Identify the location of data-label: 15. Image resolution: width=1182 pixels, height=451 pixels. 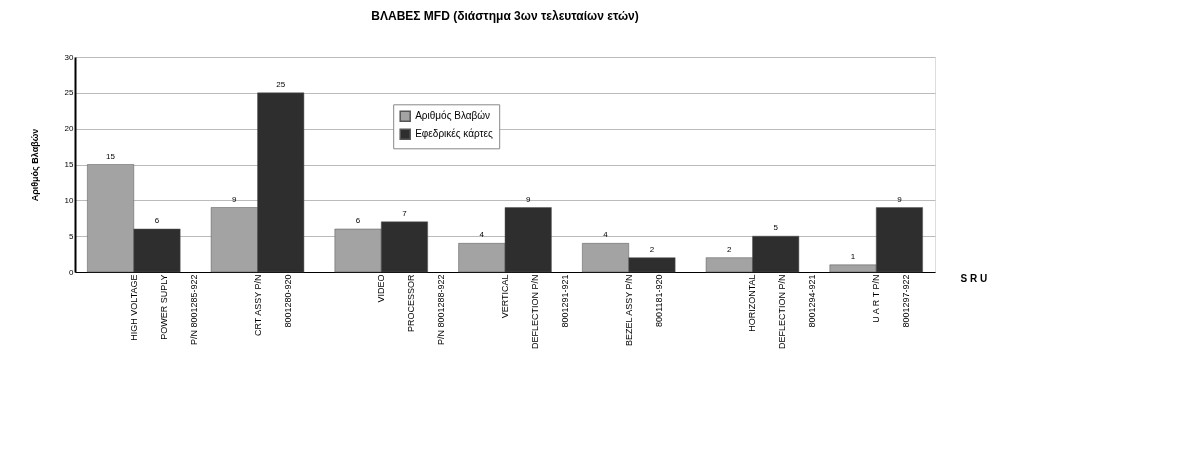
(111, 156).